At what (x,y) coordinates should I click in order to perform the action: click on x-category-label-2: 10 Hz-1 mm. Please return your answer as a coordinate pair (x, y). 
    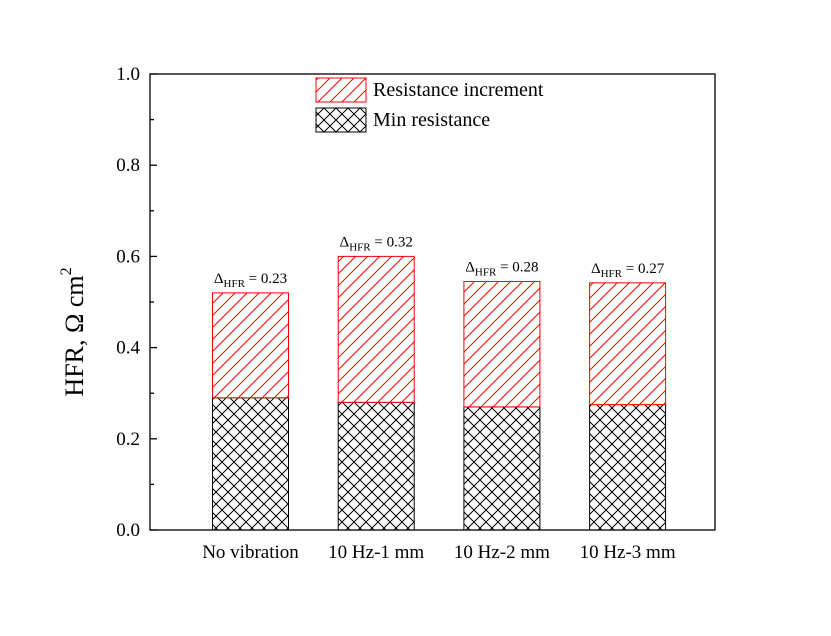
    Looking at the image, I should click on (376, 552).